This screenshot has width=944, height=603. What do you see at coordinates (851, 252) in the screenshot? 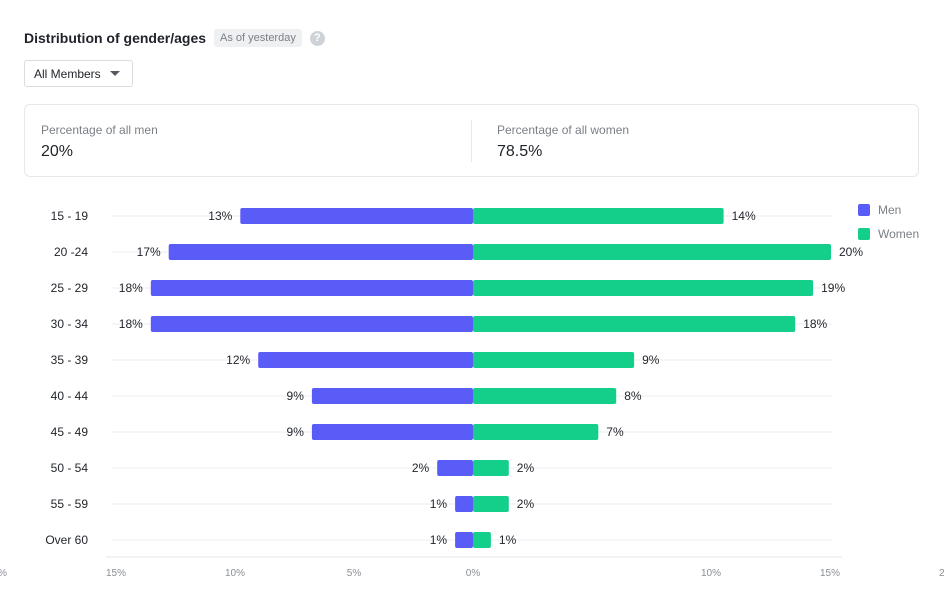
I see `data-label-women: 20%` at bounding box center [851, 252].